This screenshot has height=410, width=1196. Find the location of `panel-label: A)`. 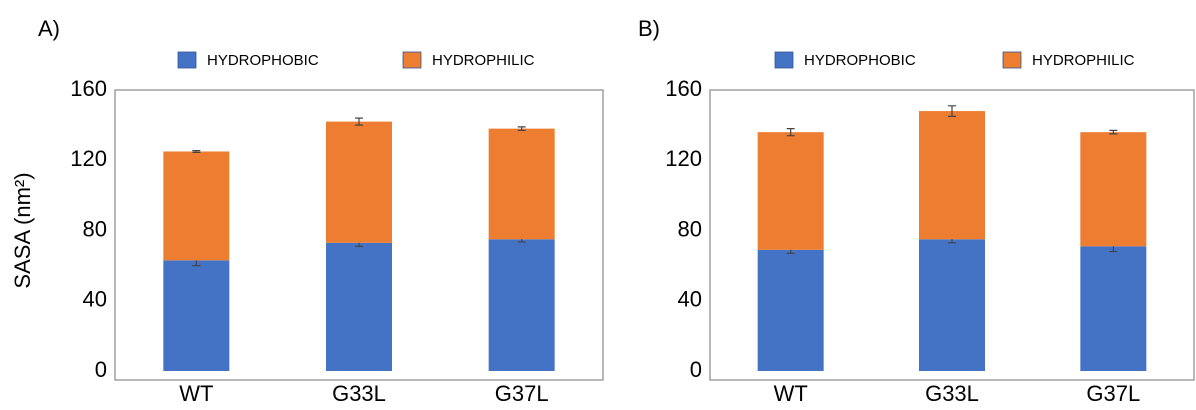

panel-label: A) is located at coordinates (49, 28).